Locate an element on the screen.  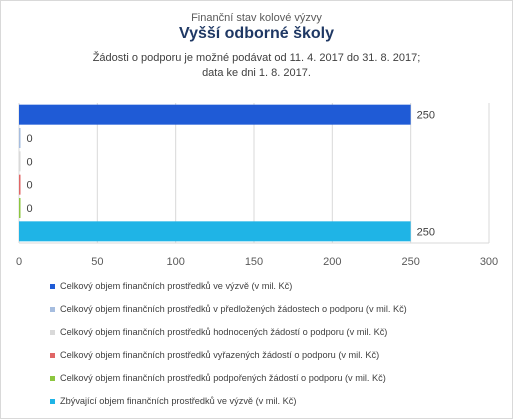
x-tick-label: 200 is located at coordinates (332, 262).